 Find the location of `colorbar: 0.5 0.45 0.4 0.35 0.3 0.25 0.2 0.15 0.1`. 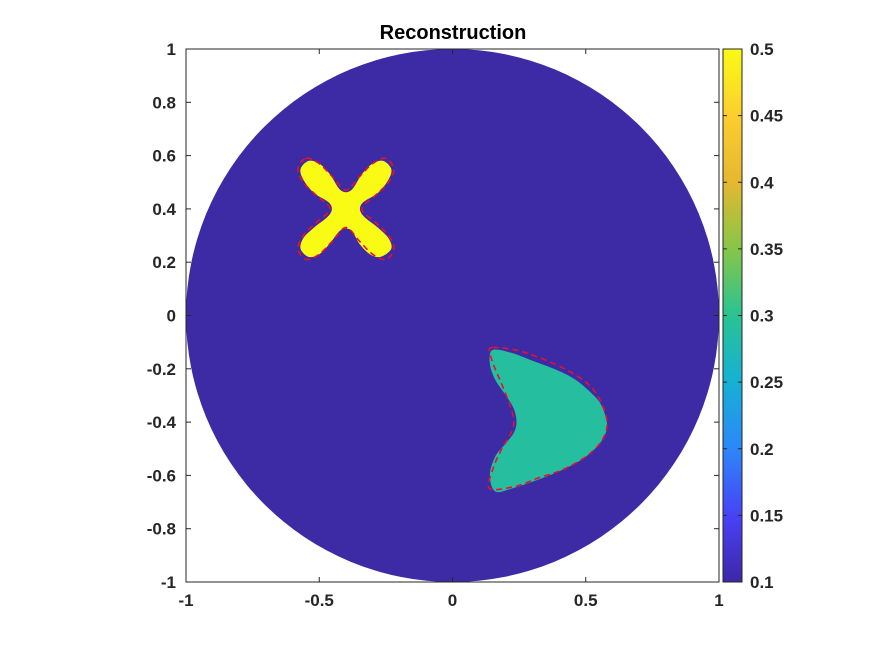

colorbar: 0.5 0.45 0.4 0.35 0.3 0.25 0.2 0.15 0.1 is located at coordinates (752, 316).